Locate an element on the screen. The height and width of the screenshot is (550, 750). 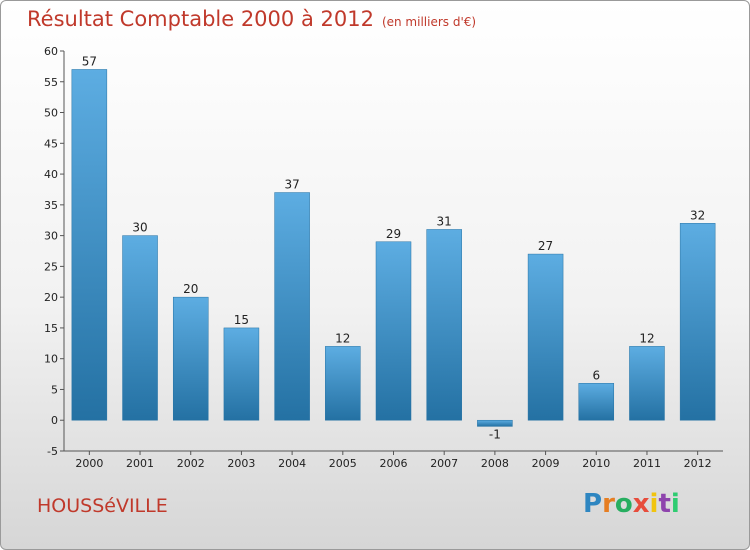
title-text: Résultat Comptable 2000 à 2012 is located at coordinates (200, 19).